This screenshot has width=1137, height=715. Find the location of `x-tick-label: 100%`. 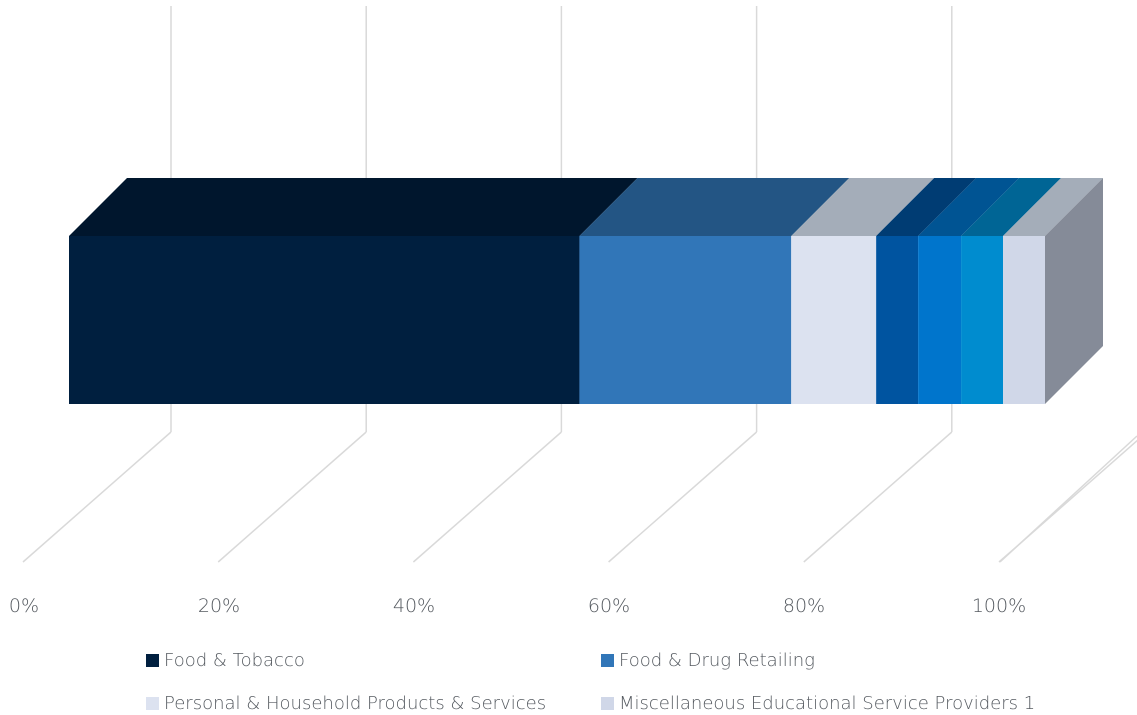

x-tick-label: 100% is located at coordinates (999, 606).